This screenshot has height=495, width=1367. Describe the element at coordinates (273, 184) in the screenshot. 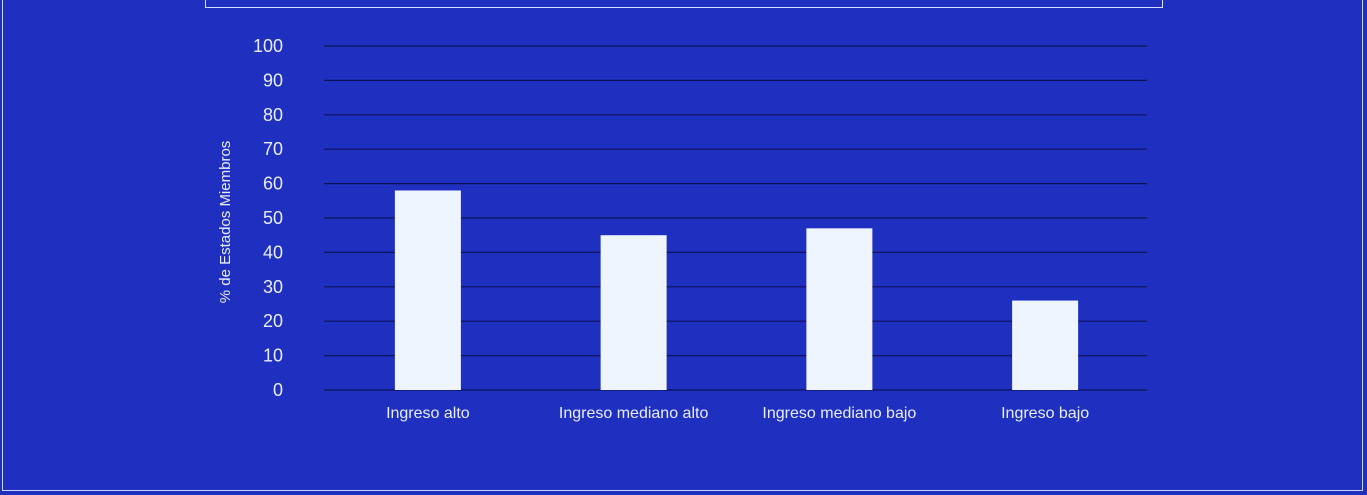

I see `y-tick-label: 60` at that location.